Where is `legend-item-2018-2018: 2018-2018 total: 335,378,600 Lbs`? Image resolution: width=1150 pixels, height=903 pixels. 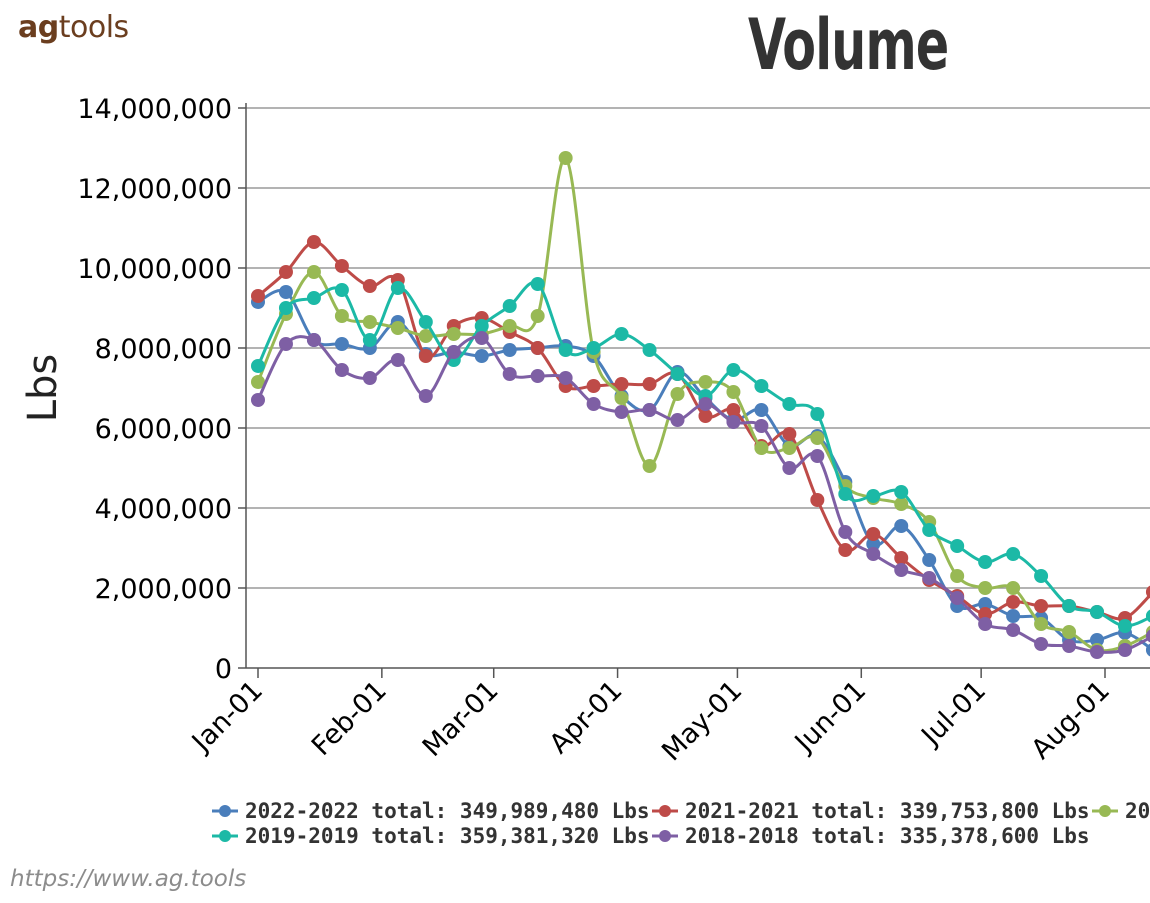
legend-item-2018-2018: 2018-2018 total: 335,378,600 Lbs is located at coordinates (871, 836).